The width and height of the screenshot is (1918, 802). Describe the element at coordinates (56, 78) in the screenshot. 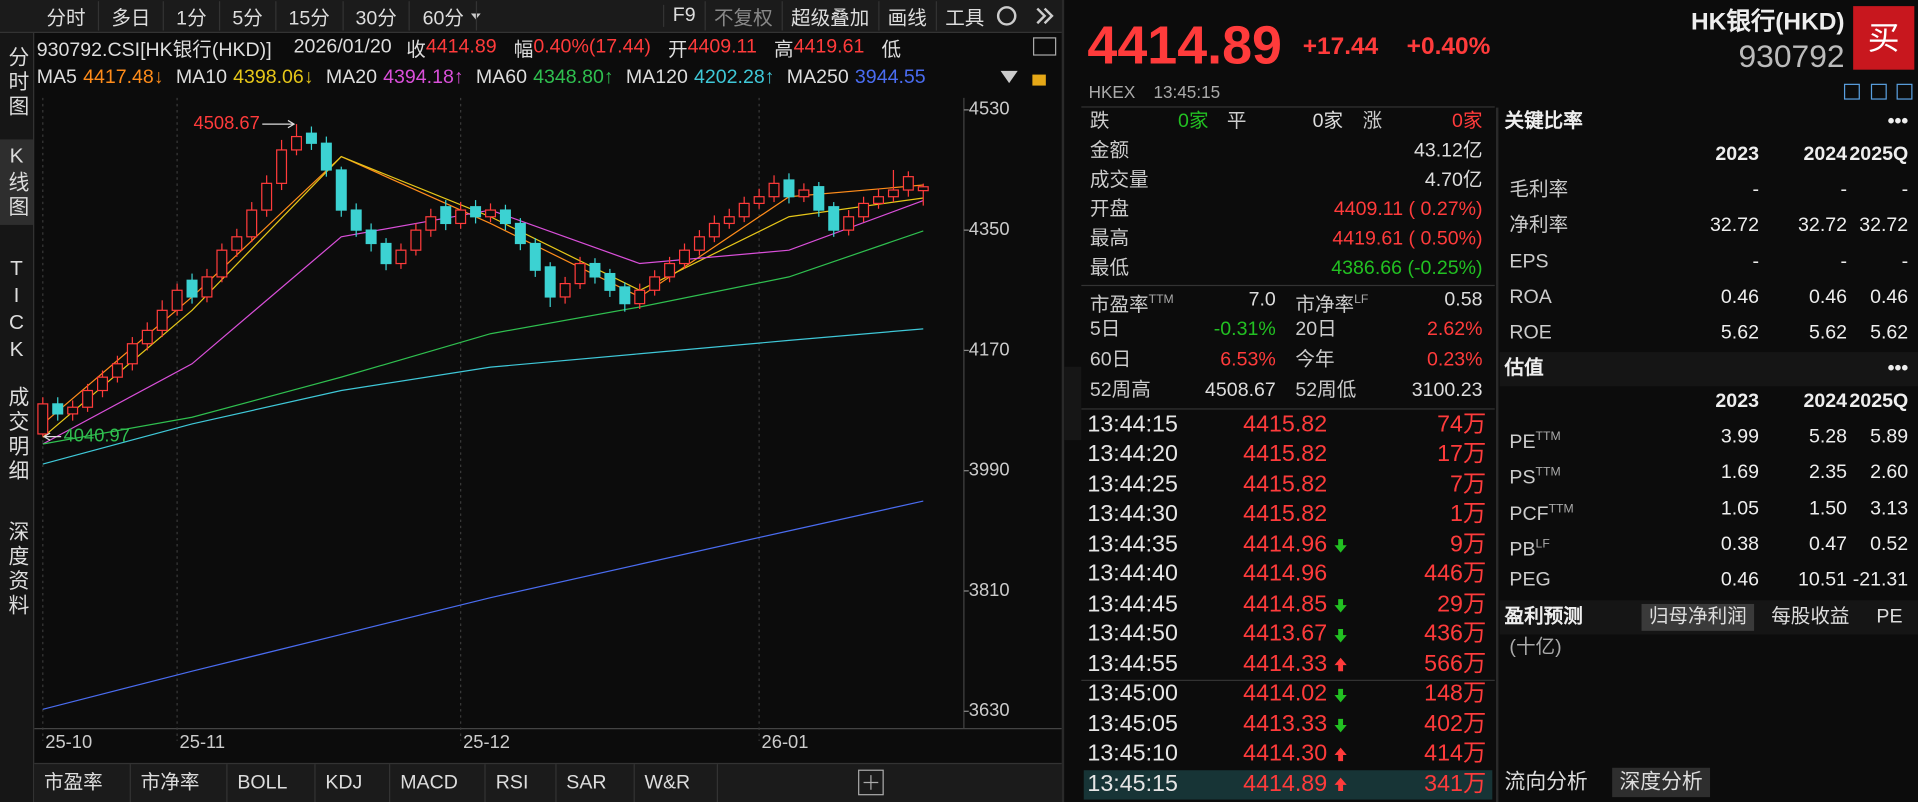

I see `ma-name: MA5` at that location.